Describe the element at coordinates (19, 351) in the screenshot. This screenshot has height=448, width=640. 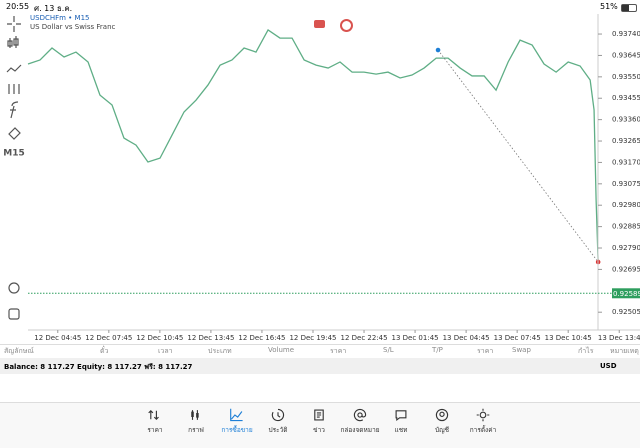
I see `column-header: สัญลักษณ์` at that location.